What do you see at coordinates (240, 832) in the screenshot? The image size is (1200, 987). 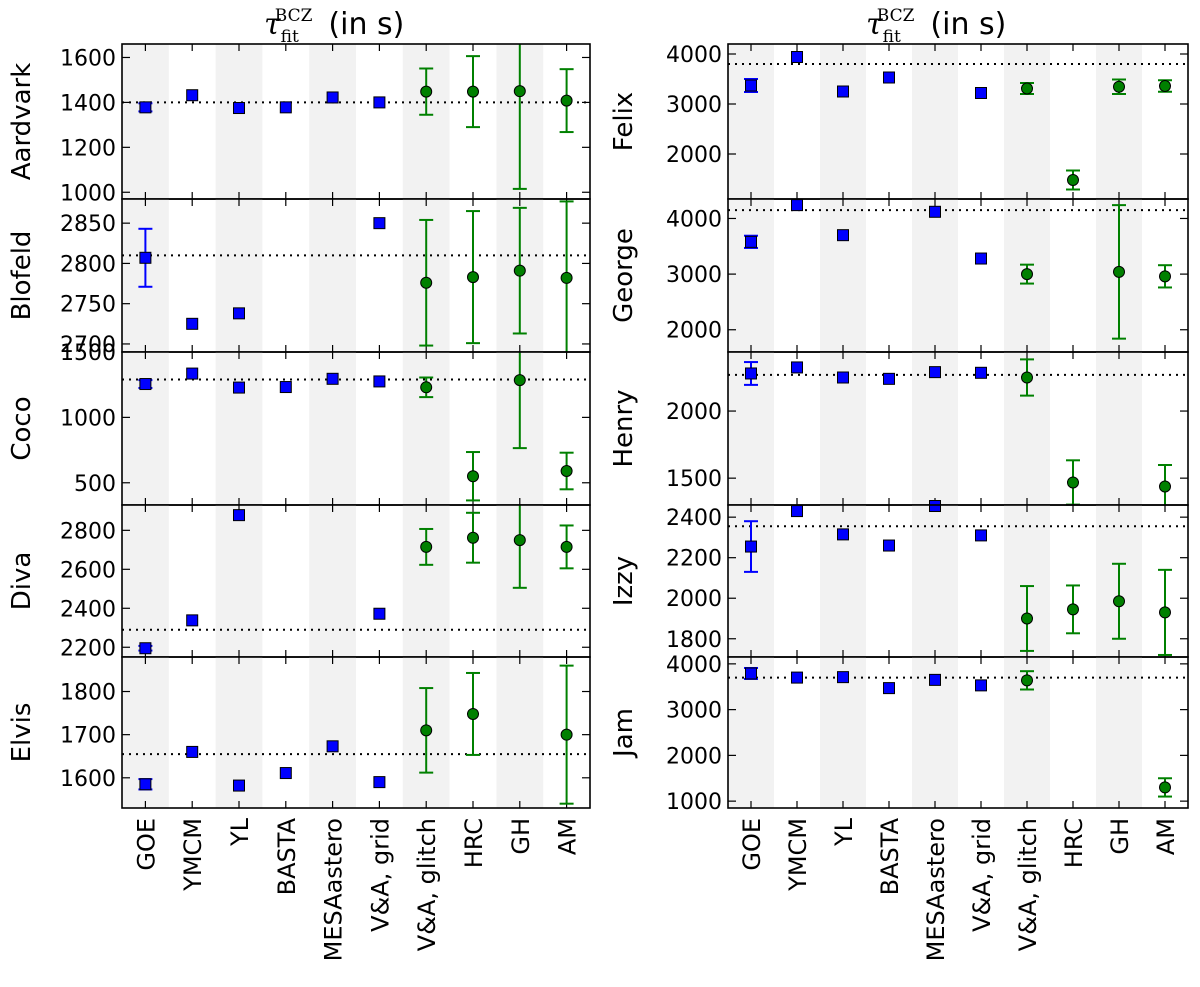 I see `x-category-label: YL` at bounding box center [240, 832].